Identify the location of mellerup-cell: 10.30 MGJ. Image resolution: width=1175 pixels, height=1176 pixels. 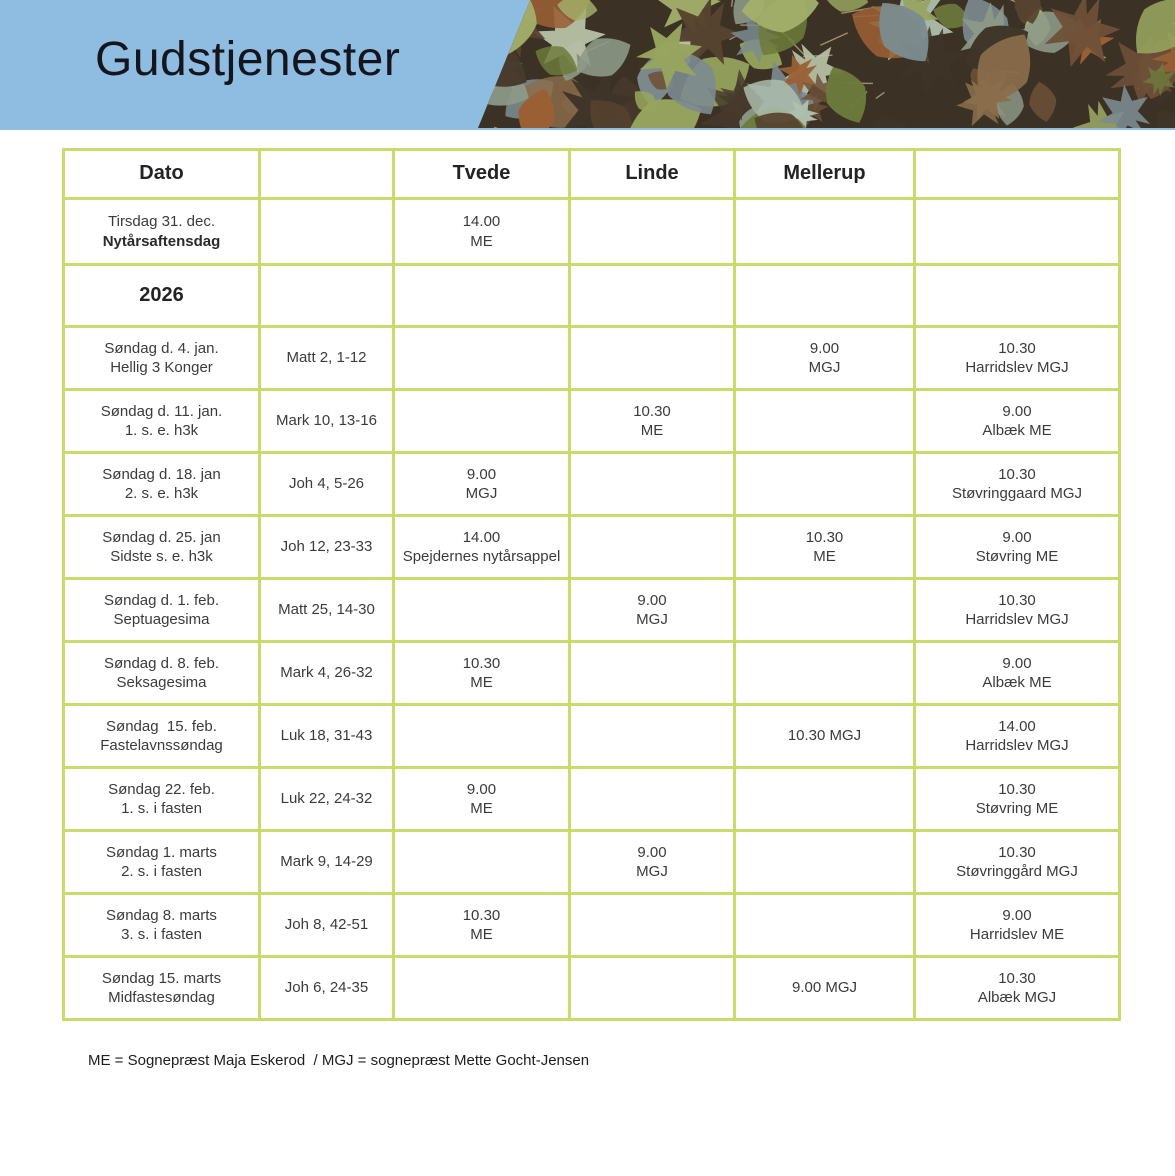
(824, 736).